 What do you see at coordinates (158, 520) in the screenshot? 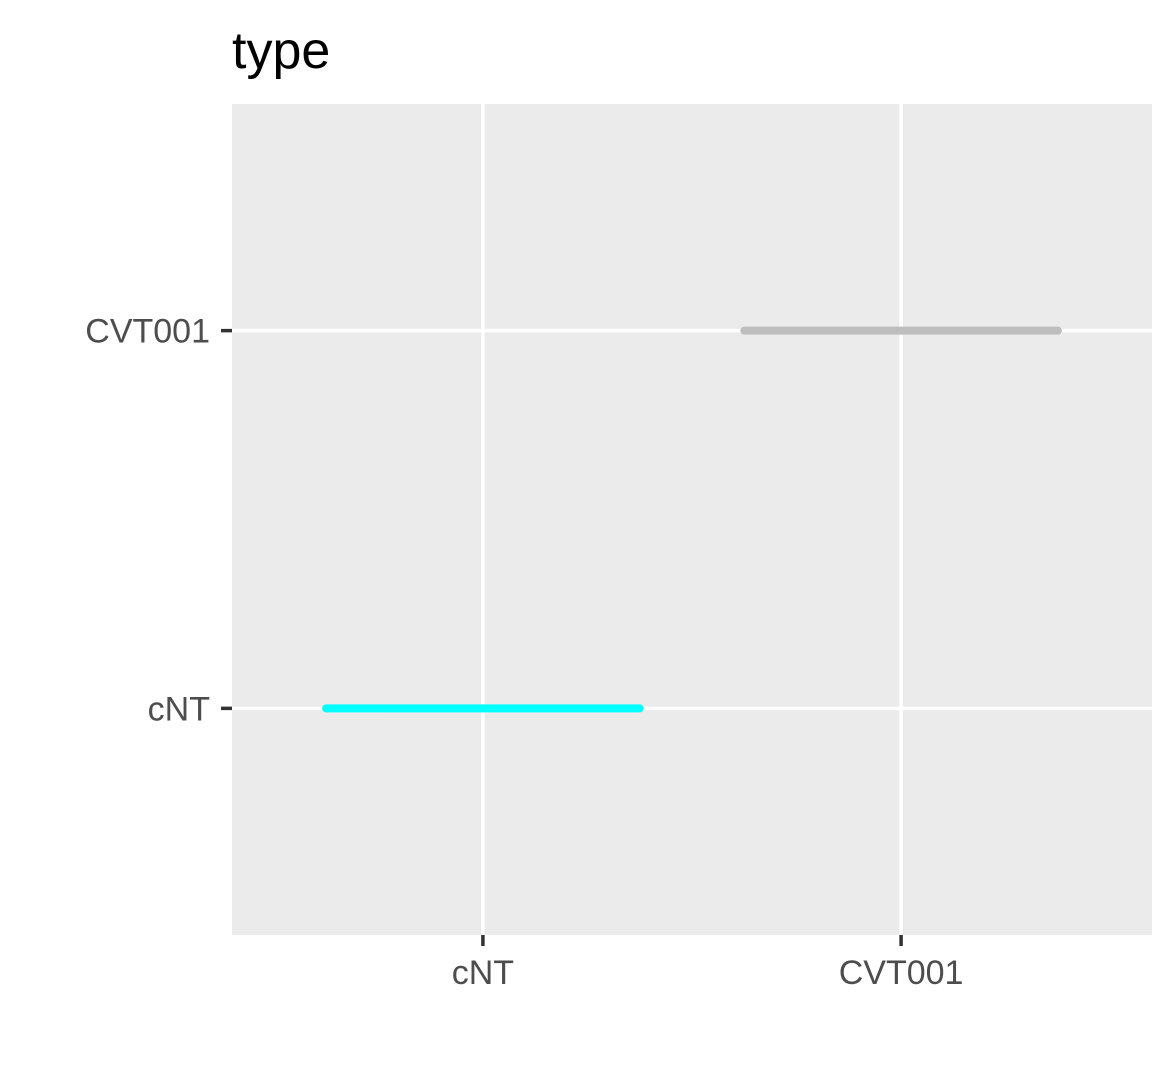
I see `y-axis: cNT CVT001` at bounding box center [158, 520].